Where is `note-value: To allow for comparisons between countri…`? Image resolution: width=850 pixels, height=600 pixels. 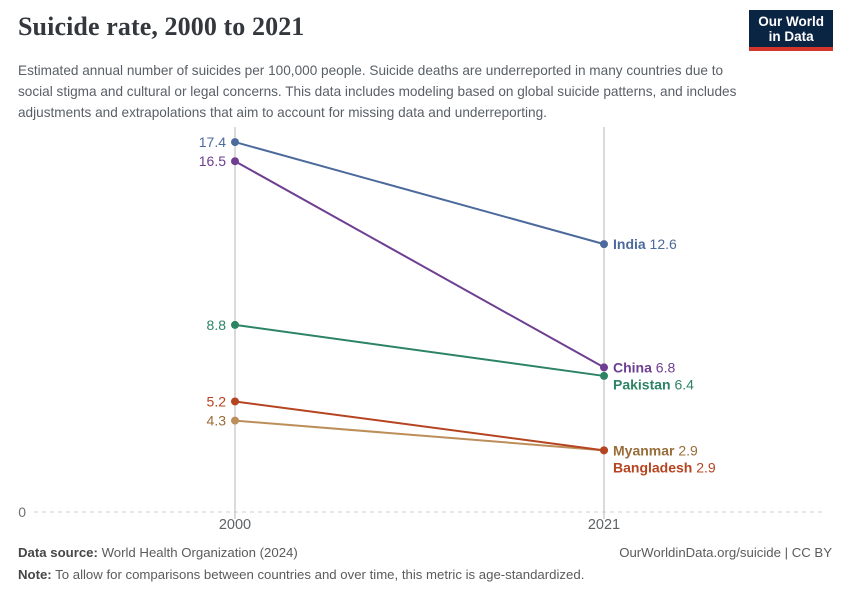 note-value: To allow for comparisons between countri… is located at coordinates (320, 574).